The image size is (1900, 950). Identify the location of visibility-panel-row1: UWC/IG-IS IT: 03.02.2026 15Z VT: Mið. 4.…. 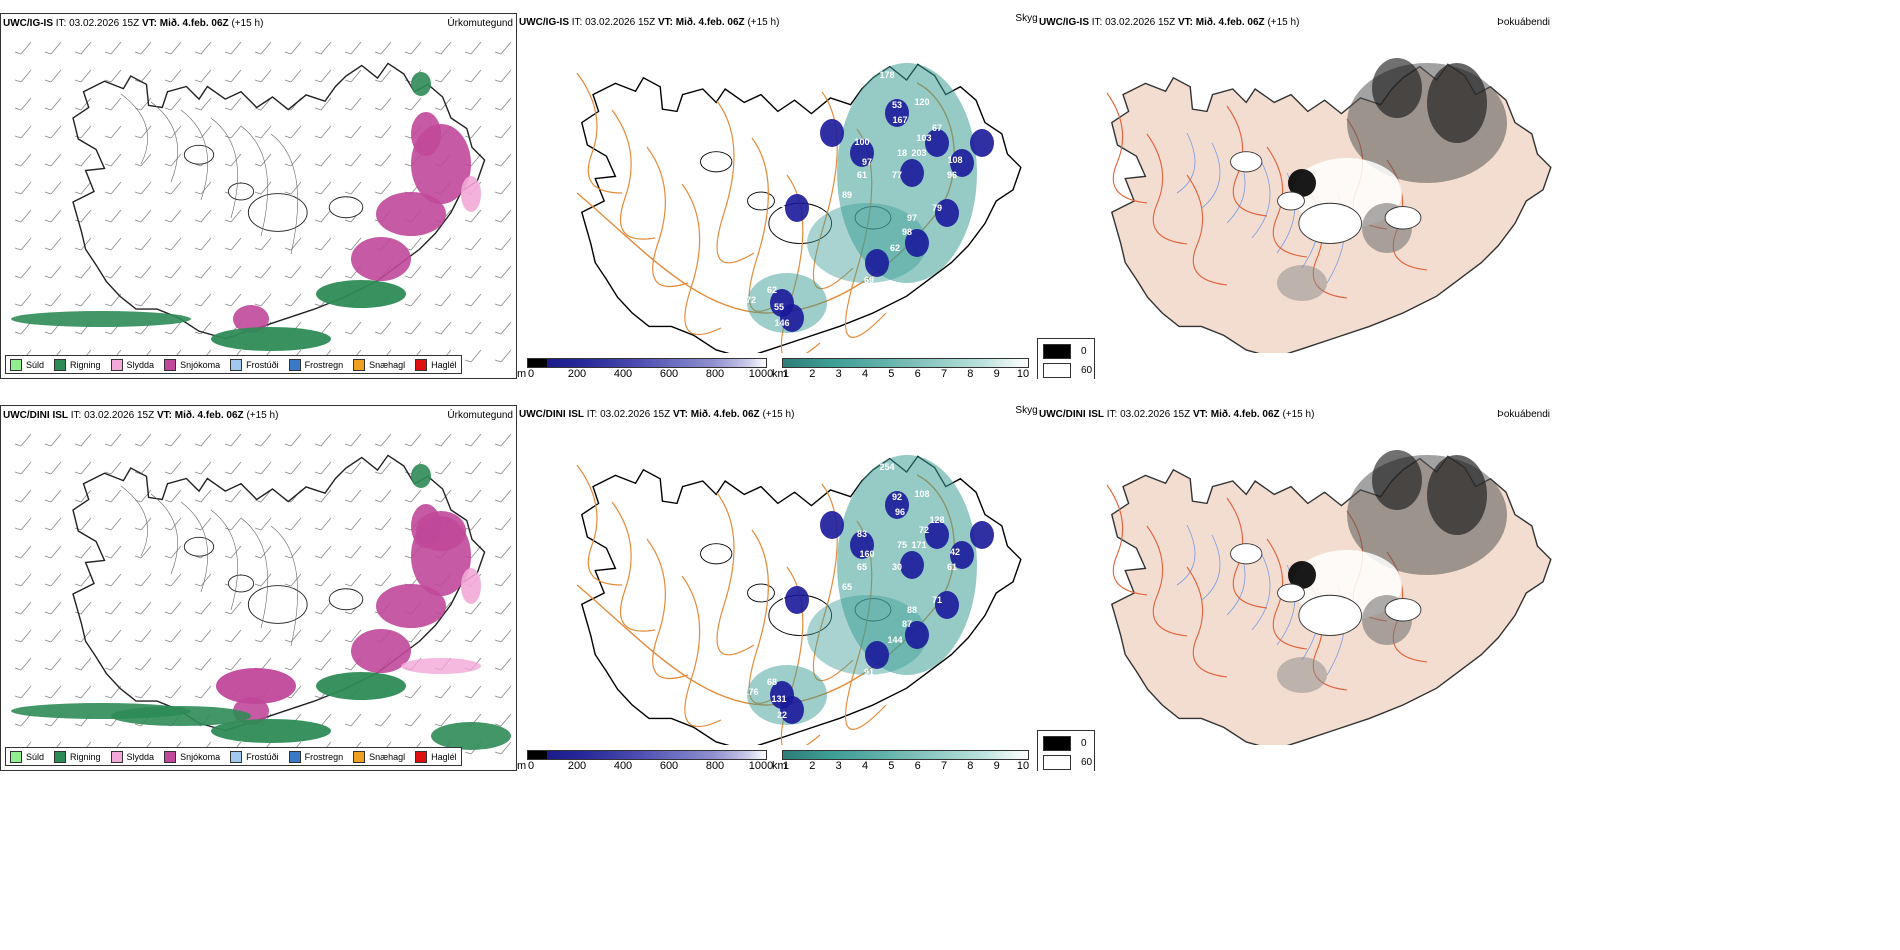
(777, 196).